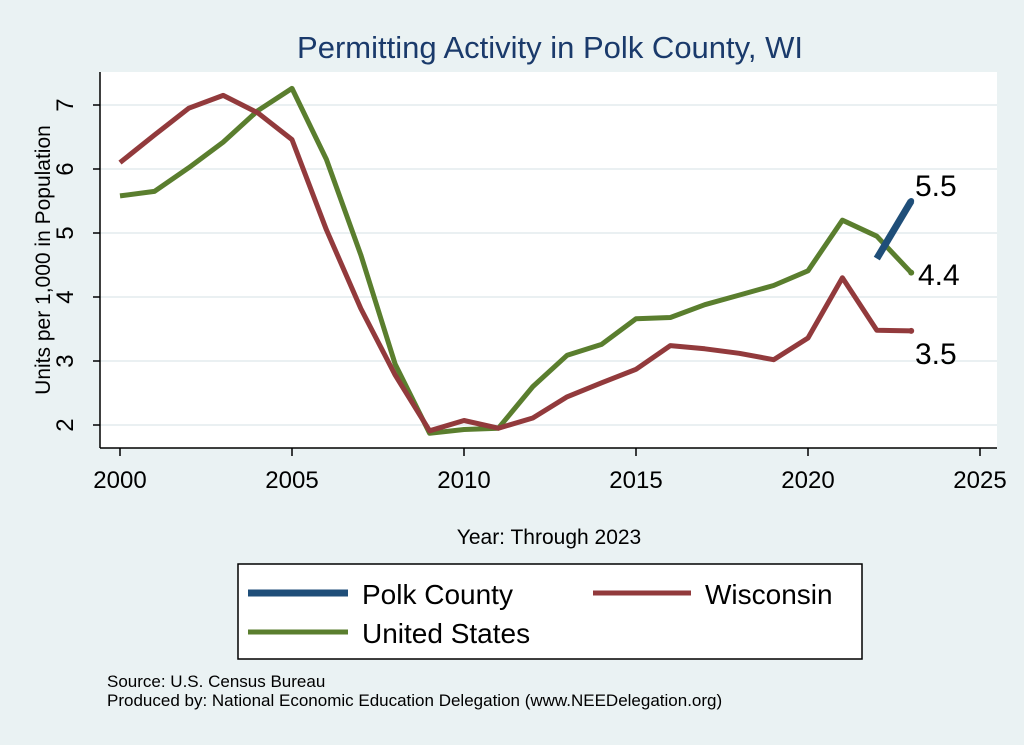  I want to click on legend-label-wisconsin: Wisconsin, so click(769, 594).